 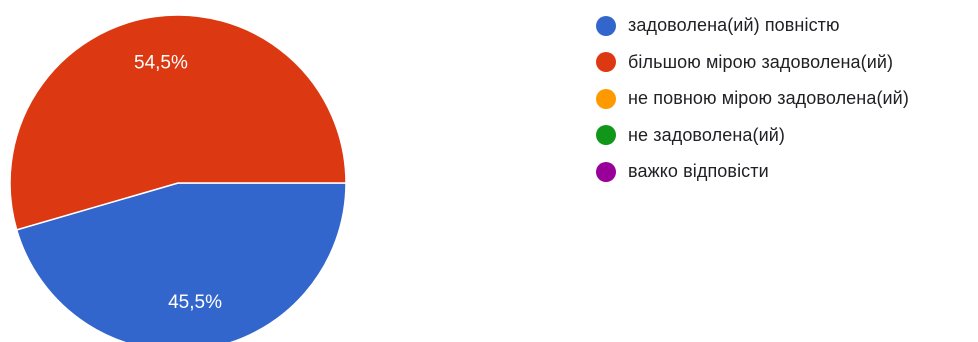 I want to click on legend-label: задоволена(ий) повністю, so click(x=734, y=25).